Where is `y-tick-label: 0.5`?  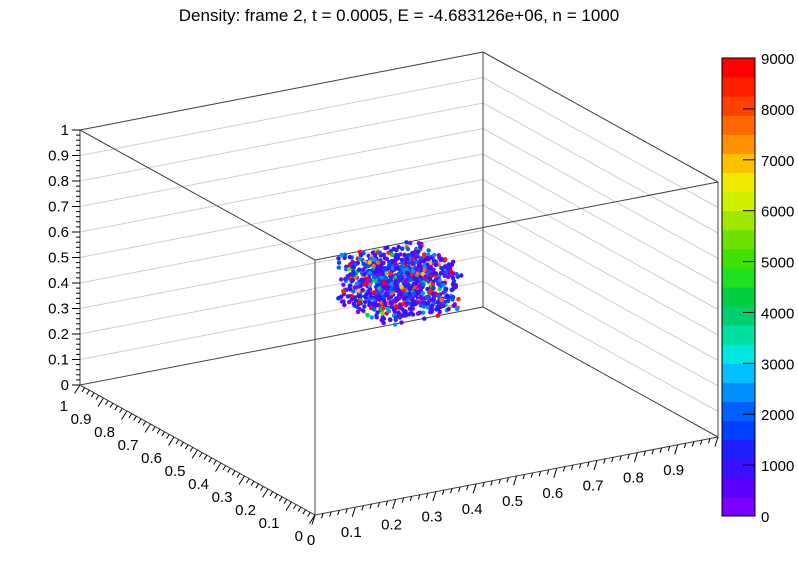 y-tick-label: 0.5 is located at coordinates (175, 471).